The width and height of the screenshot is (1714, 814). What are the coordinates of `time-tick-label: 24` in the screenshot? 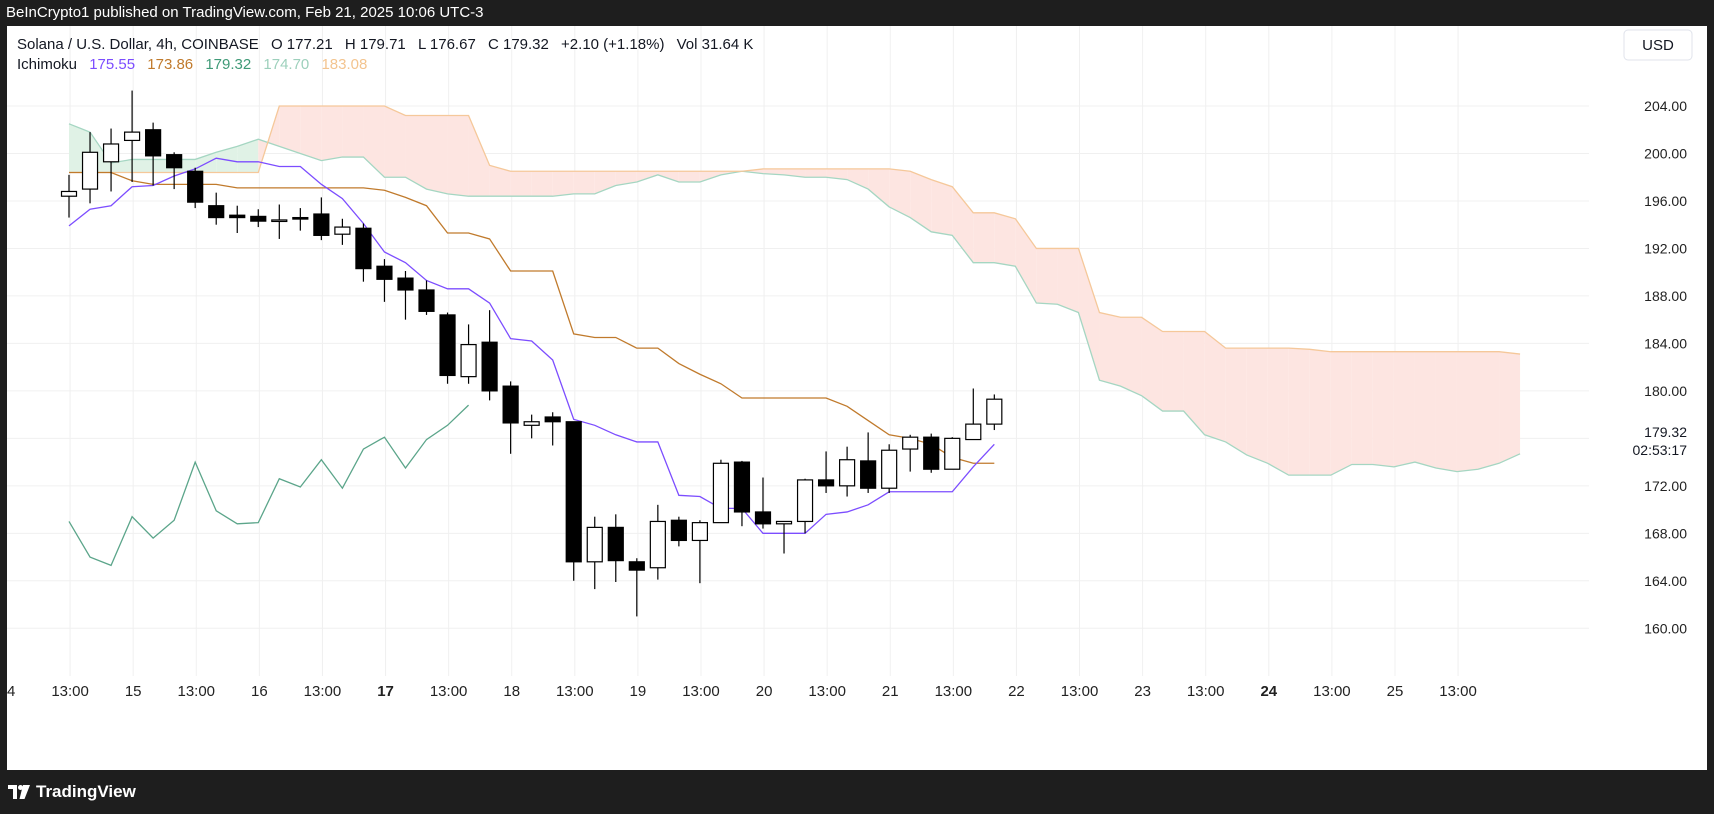 It's located at (1268, 691).